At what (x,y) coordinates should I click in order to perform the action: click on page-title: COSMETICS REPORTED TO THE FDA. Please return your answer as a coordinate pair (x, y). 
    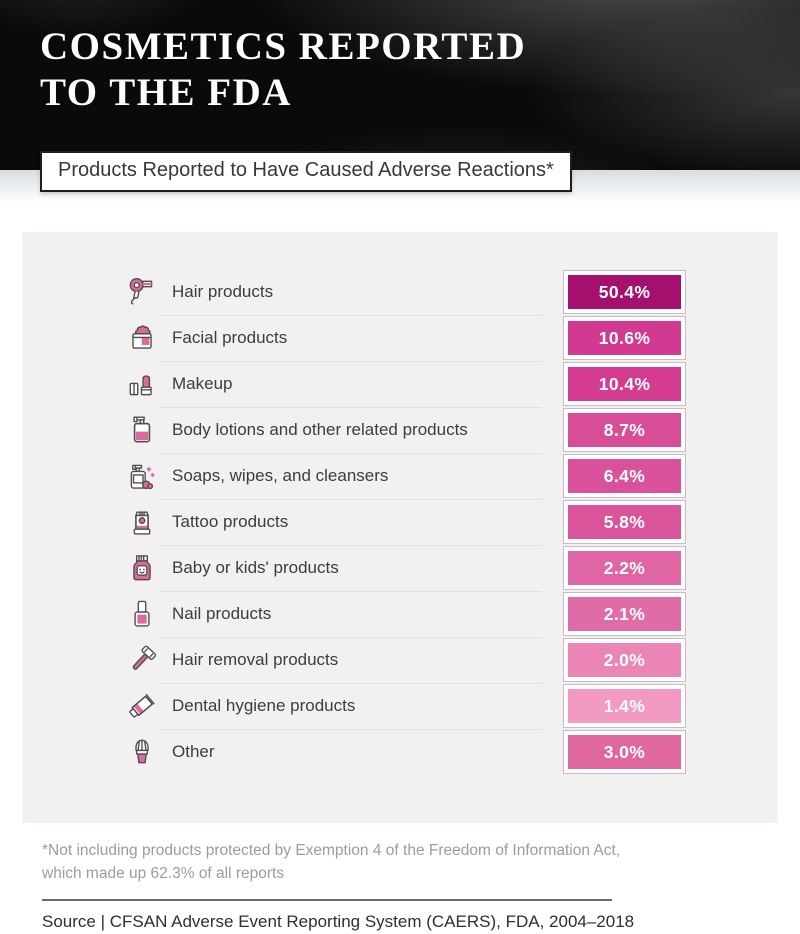
    Looking at the image, I should click on (283, 69).